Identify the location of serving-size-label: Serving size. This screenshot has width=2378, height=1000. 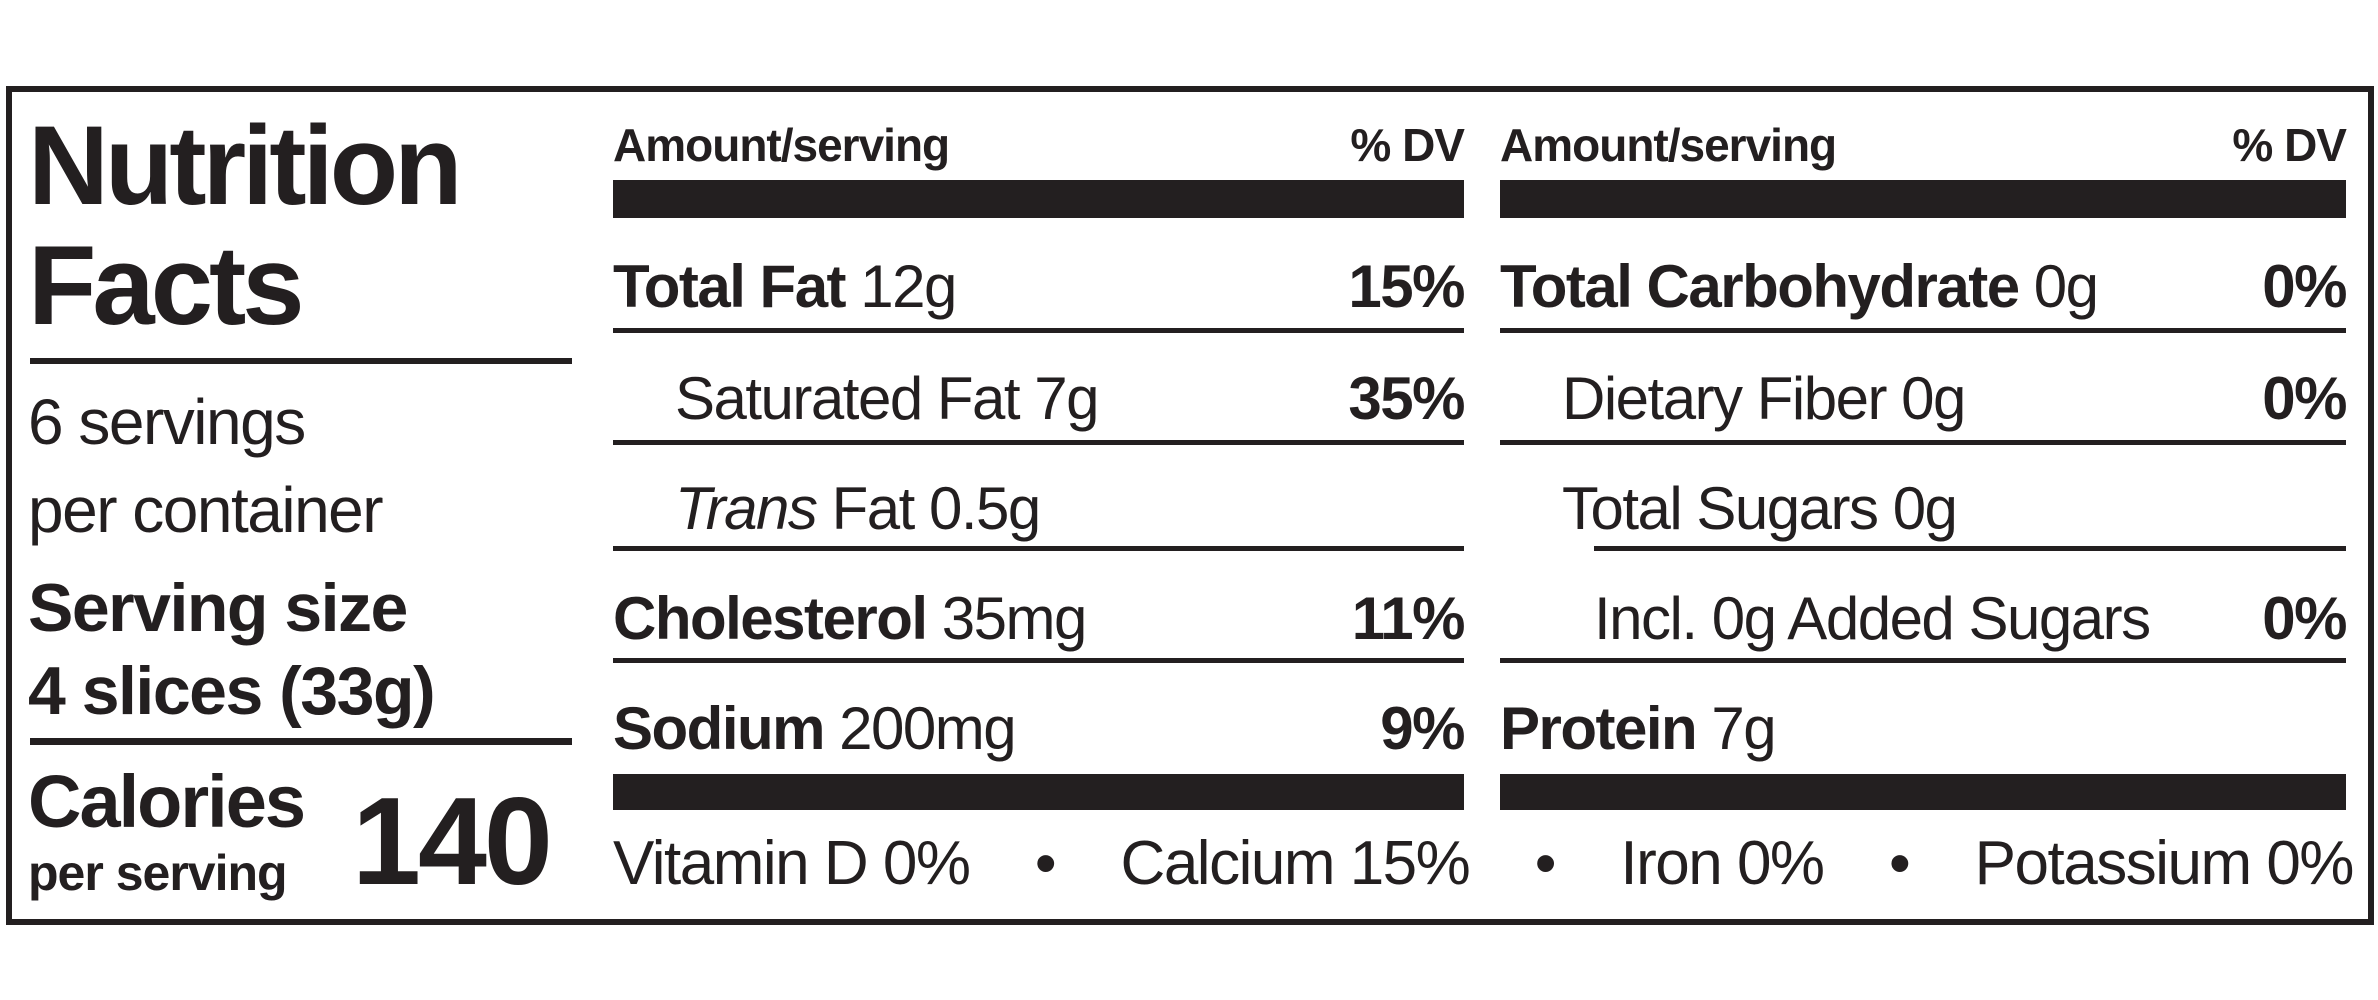
(218, 608).